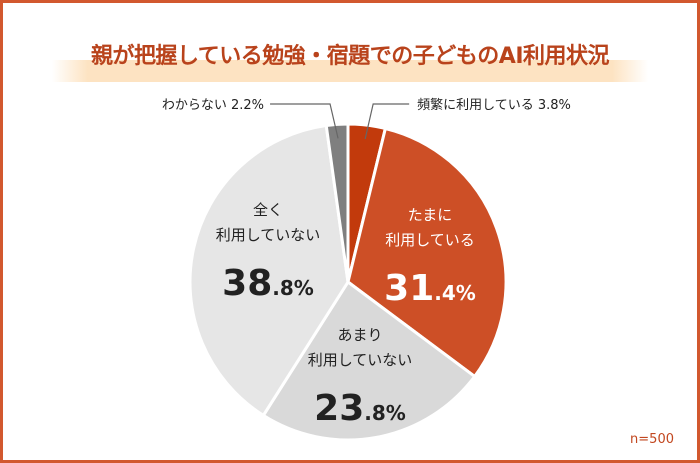  Describe the element at coordinates (213, 105) in the screenshot. I see `slice-outside-label: わからない 2.2%` at that location.